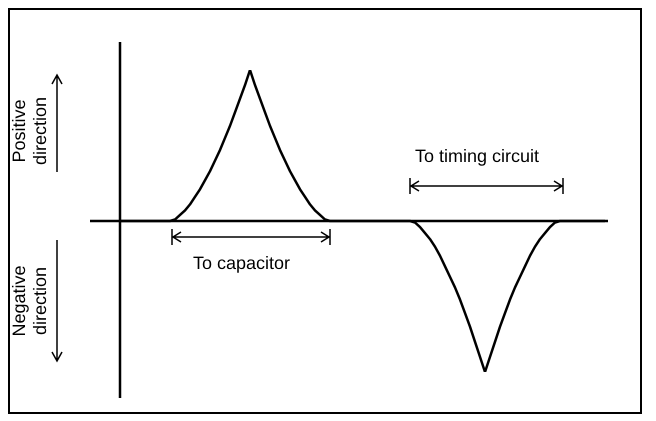  What do you see at coordinates (30, 132) in the screenshot?
I see `text: Positive direction` at bounding box center [30, 132].